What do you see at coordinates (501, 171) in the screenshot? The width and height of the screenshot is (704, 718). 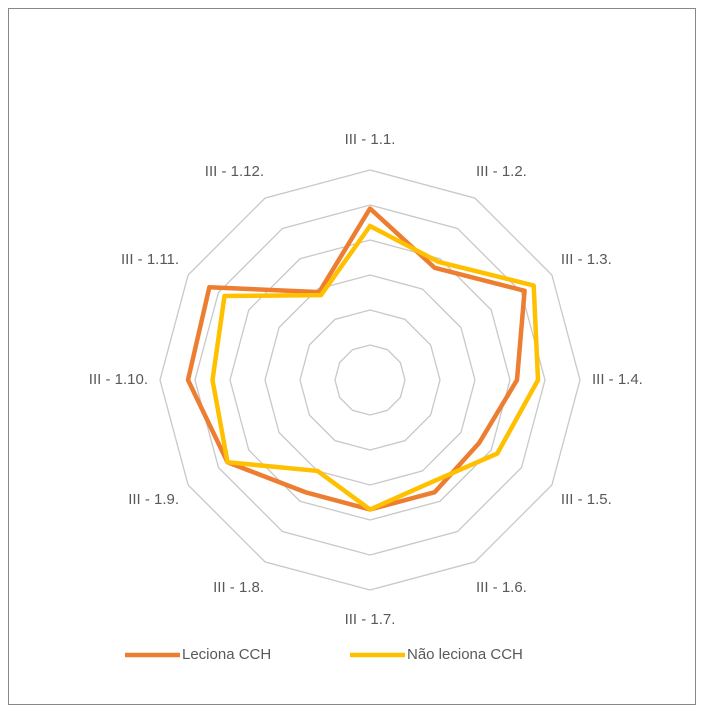 I see `axis-label: III - 1.2.` at bounding box center [501, 171].